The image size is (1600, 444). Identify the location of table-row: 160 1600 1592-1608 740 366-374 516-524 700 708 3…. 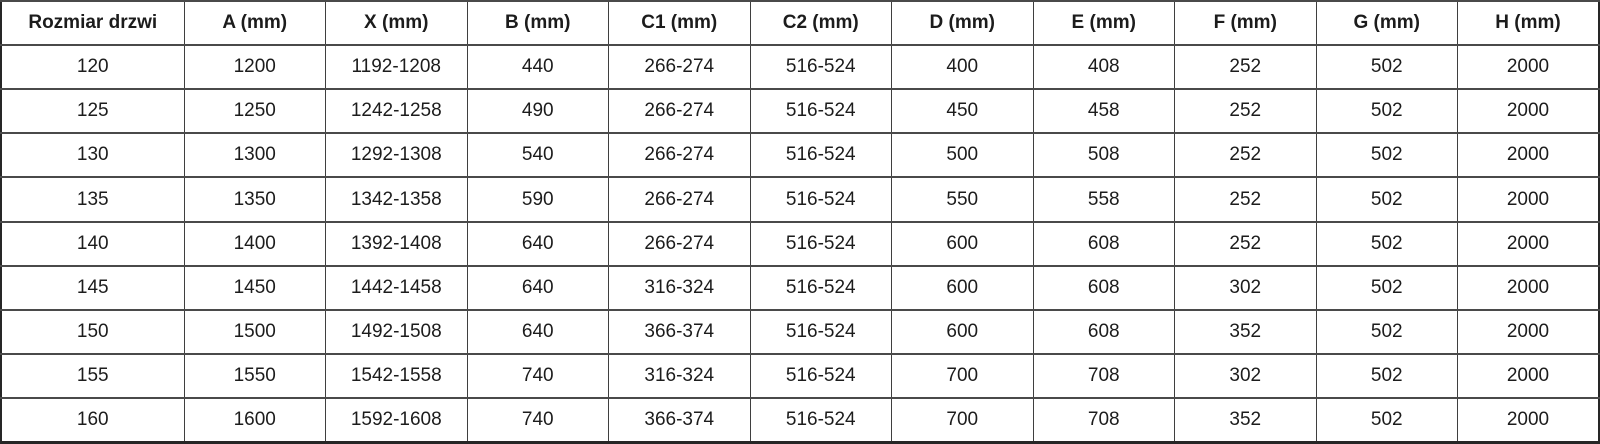
(800, 420).